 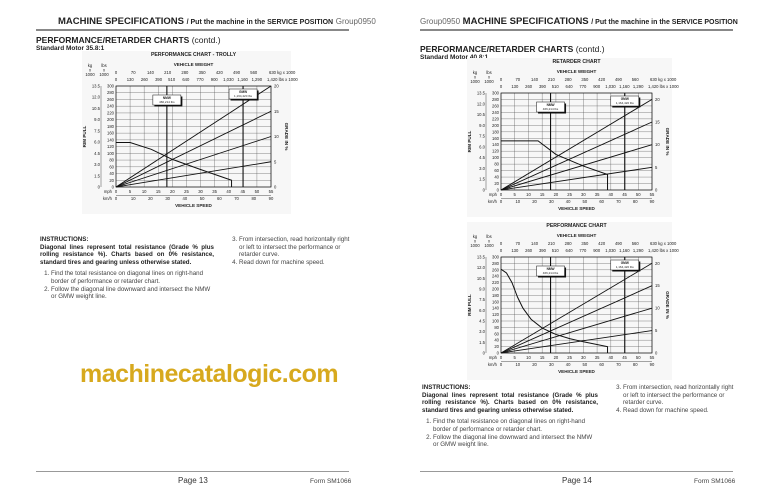 I want to click on motor-ratio-left: Standard Motor 35.8:1, so click(x=70, y=48).